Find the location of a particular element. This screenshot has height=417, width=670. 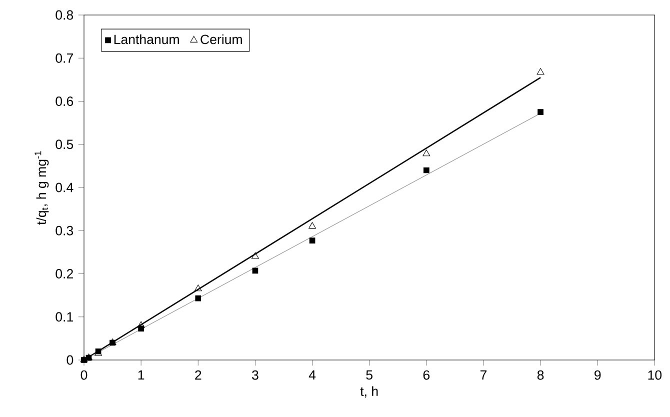

x-tick-label: 9 is located at coordinates (597, 375).